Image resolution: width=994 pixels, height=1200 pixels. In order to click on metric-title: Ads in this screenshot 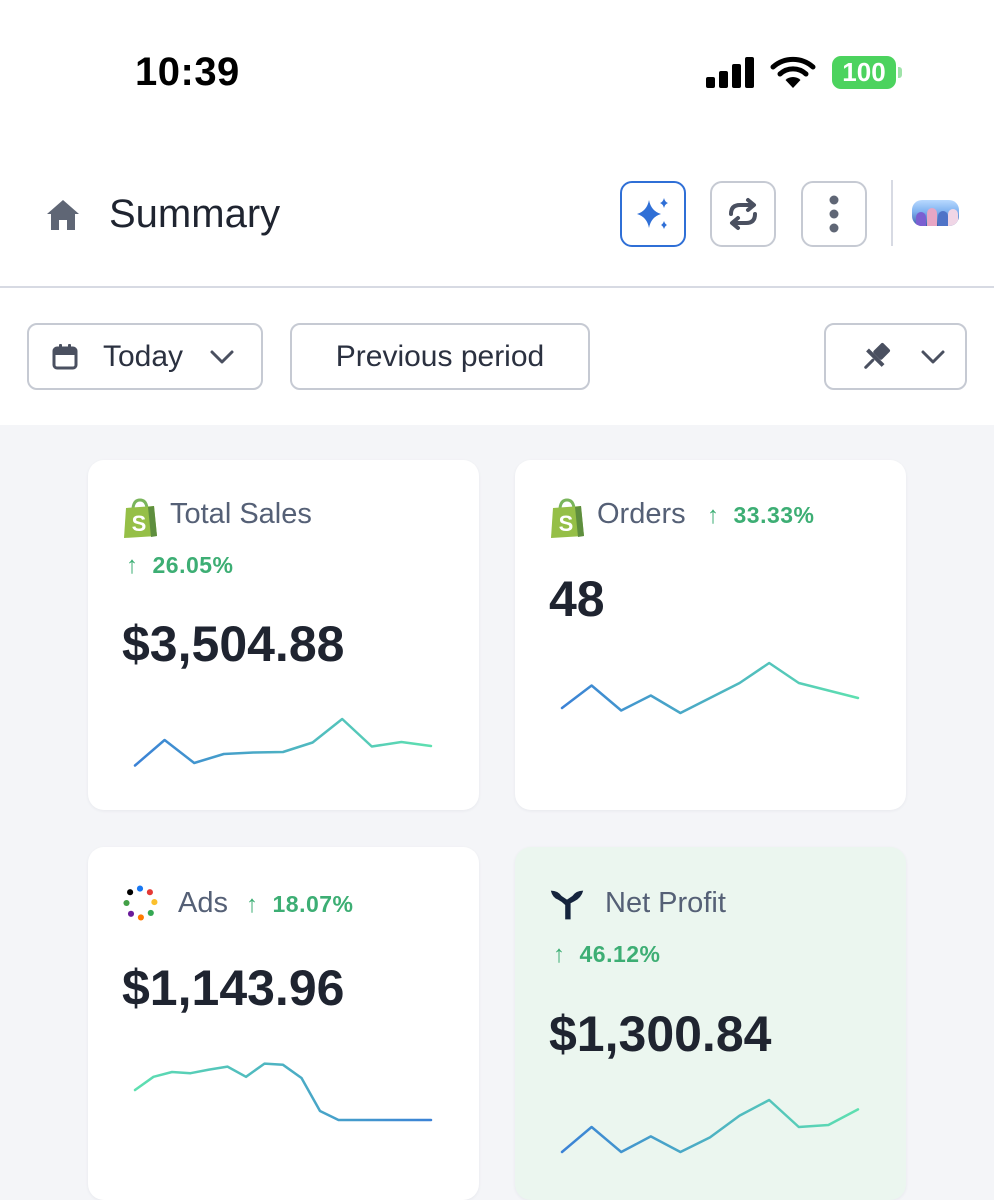, I will do `click(203, 903)`.